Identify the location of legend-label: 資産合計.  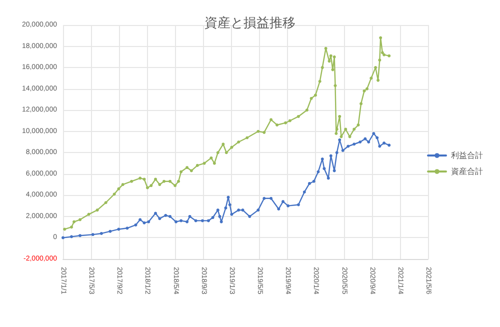
(467, 171).